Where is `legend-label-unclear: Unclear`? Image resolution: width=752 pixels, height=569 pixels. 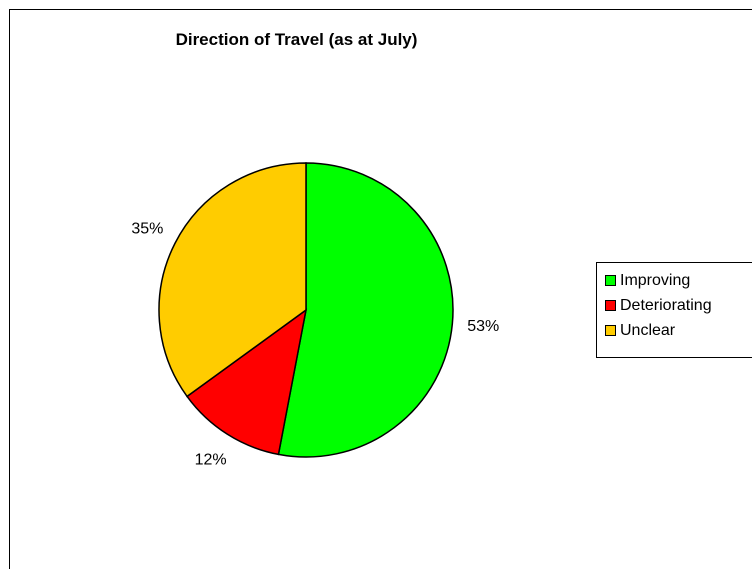
legend-label-unclear: Unclear is located at coordinates (648, 330).